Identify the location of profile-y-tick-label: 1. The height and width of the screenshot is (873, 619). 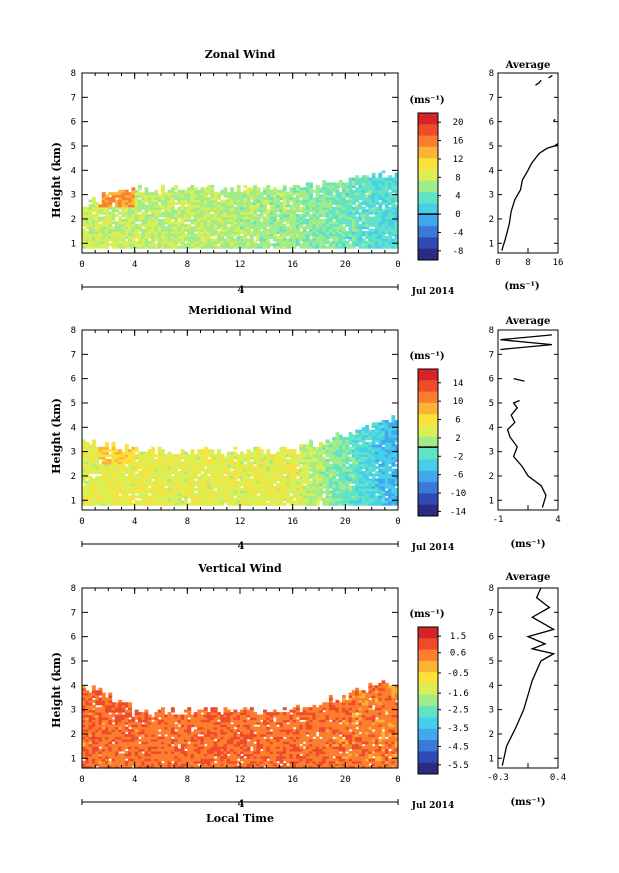
(491, 244).